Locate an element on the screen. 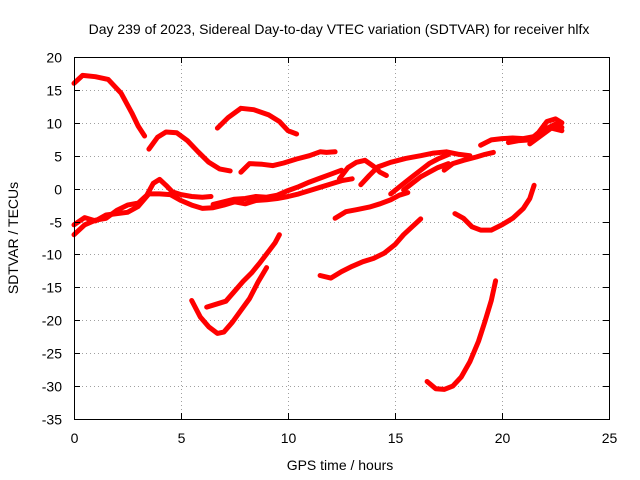 Image resolution: width=640 pixels, height=480 pixels. y-tick-label: 15 is located at coordinates (54, 91).